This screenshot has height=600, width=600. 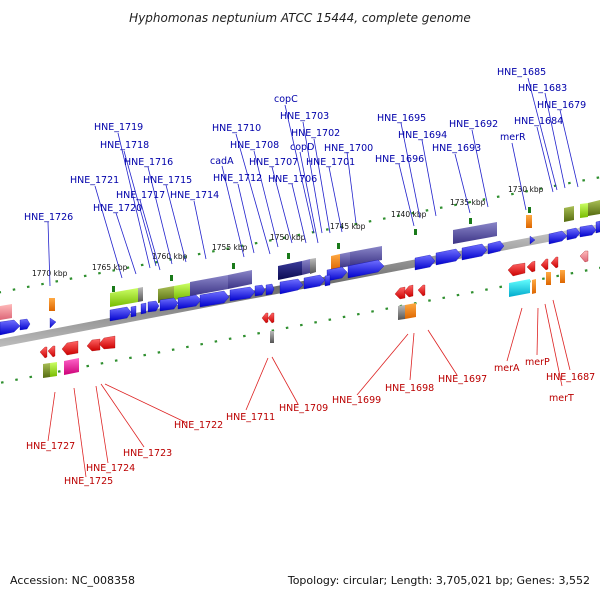 I want to click on kbp-label: 1740 kbp, so click(x=409, y=214).